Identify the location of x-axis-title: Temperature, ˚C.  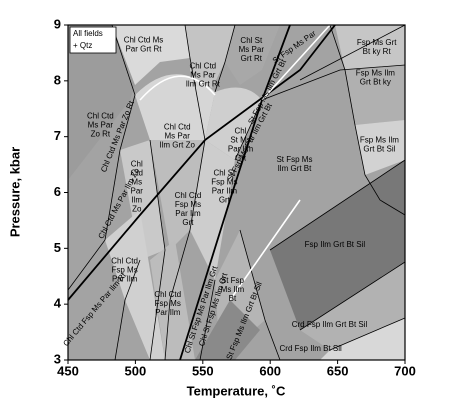
(236, 390).